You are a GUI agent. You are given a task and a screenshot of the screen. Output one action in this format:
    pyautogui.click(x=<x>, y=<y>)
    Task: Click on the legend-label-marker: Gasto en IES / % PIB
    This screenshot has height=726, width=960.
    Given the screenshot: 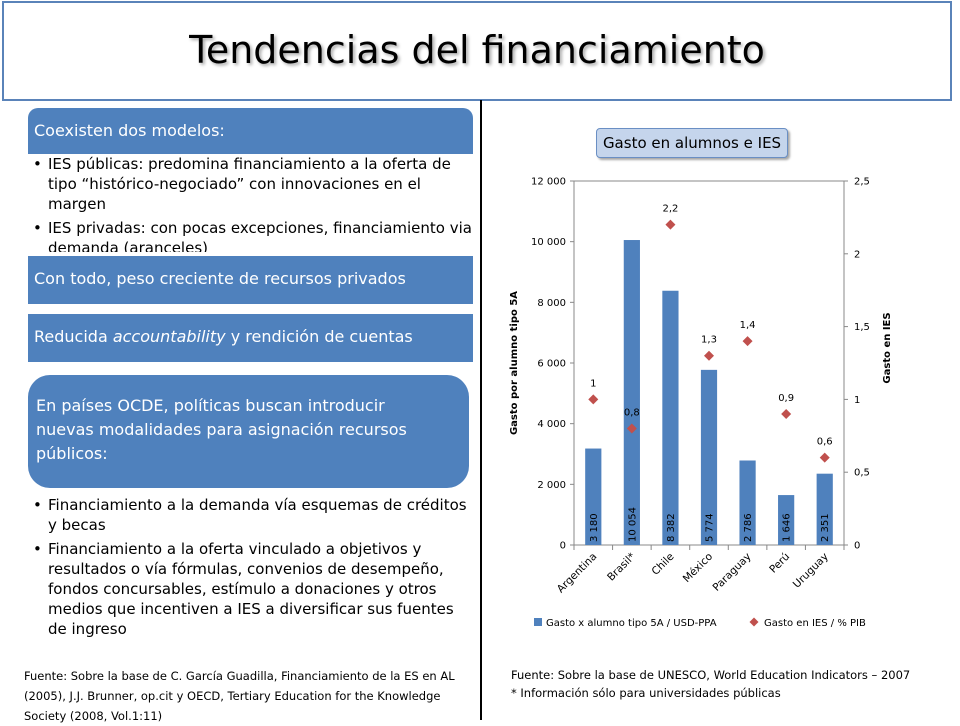 What is the action you would take?
    pyautogui.click(x=815, y=623)
    